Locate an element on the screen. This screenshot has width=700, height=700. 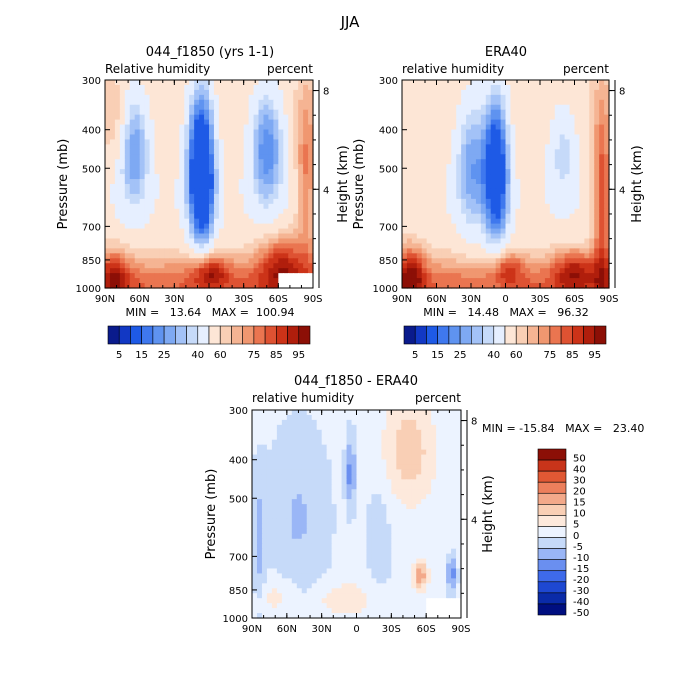
y-tick-label: 1000 is located at coordinates (88, 289).